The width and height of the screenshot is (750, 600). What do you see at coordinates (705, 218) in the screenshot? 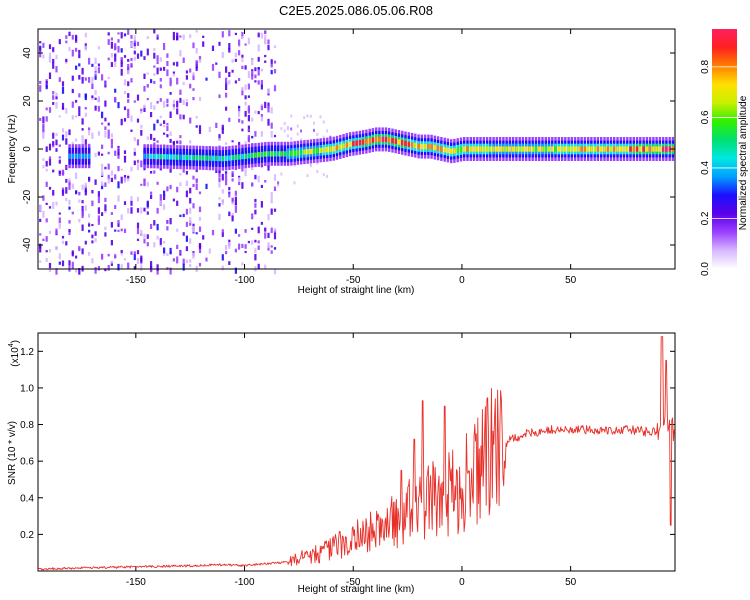
I see `colorbar-tick-label: 0.2` at bounding box center [705, 218].